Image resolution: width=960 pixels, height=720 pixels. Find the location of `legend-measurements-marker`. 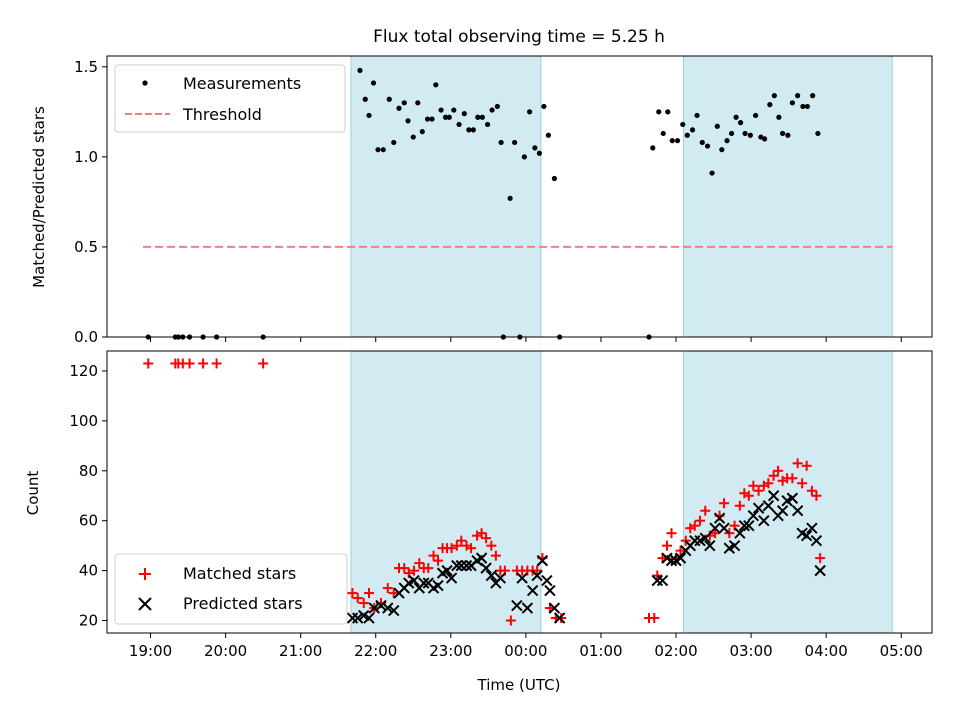

legend-measurements-marker is located at coordinates (145, 83).